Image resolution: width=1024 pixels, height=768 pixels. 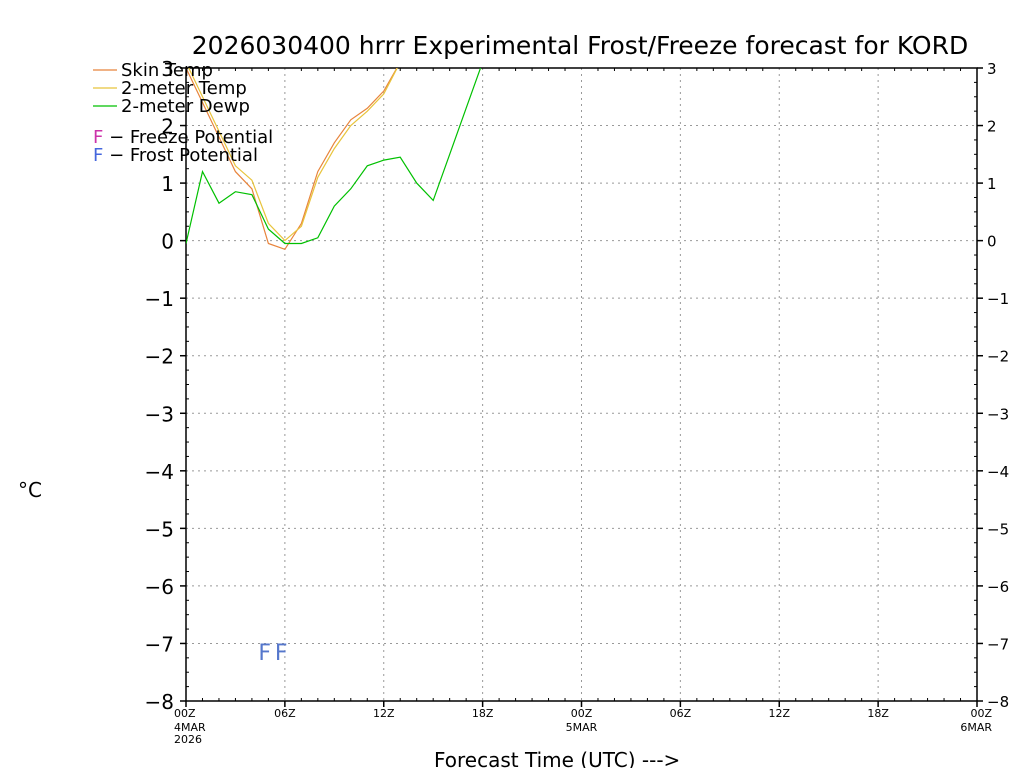 What do you see at coordinates (159, 529) in the screenshot?
I see `y-tick-label-left: −5` at bounding box center [159, 529].